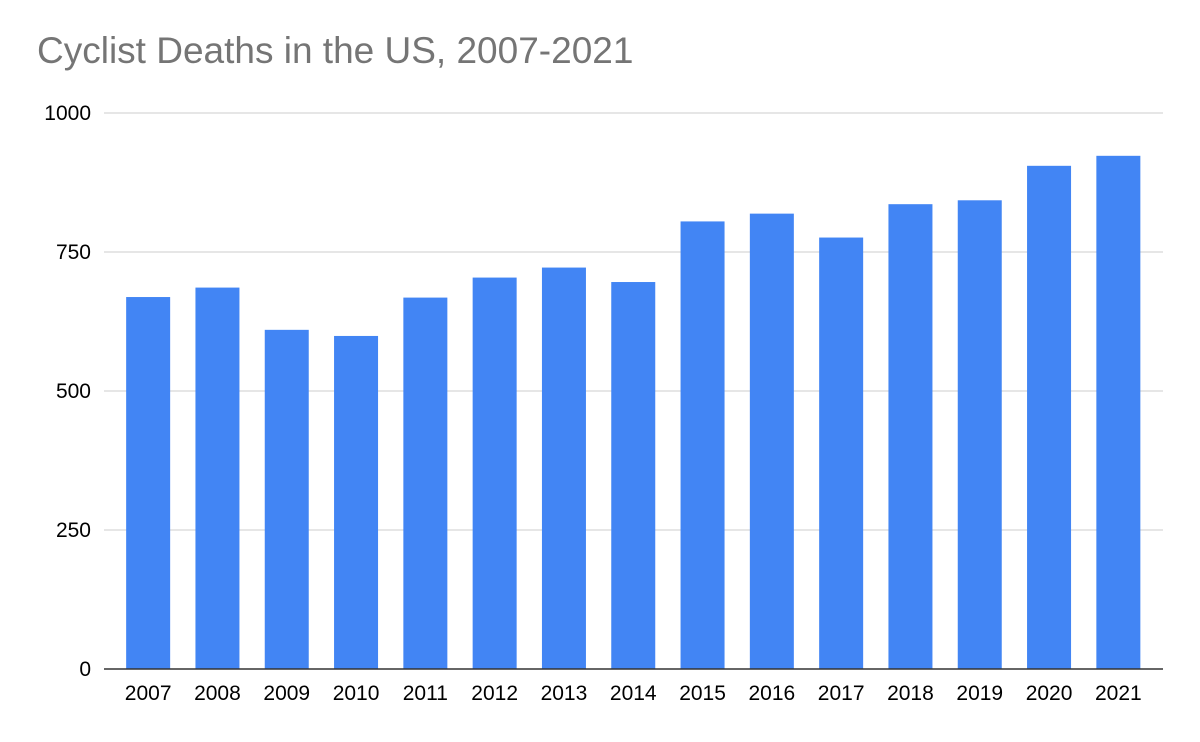  What do you see at coordinates (494, 473) in the screenshot?
I see `bar-2012` at bounding box center [494, 473].